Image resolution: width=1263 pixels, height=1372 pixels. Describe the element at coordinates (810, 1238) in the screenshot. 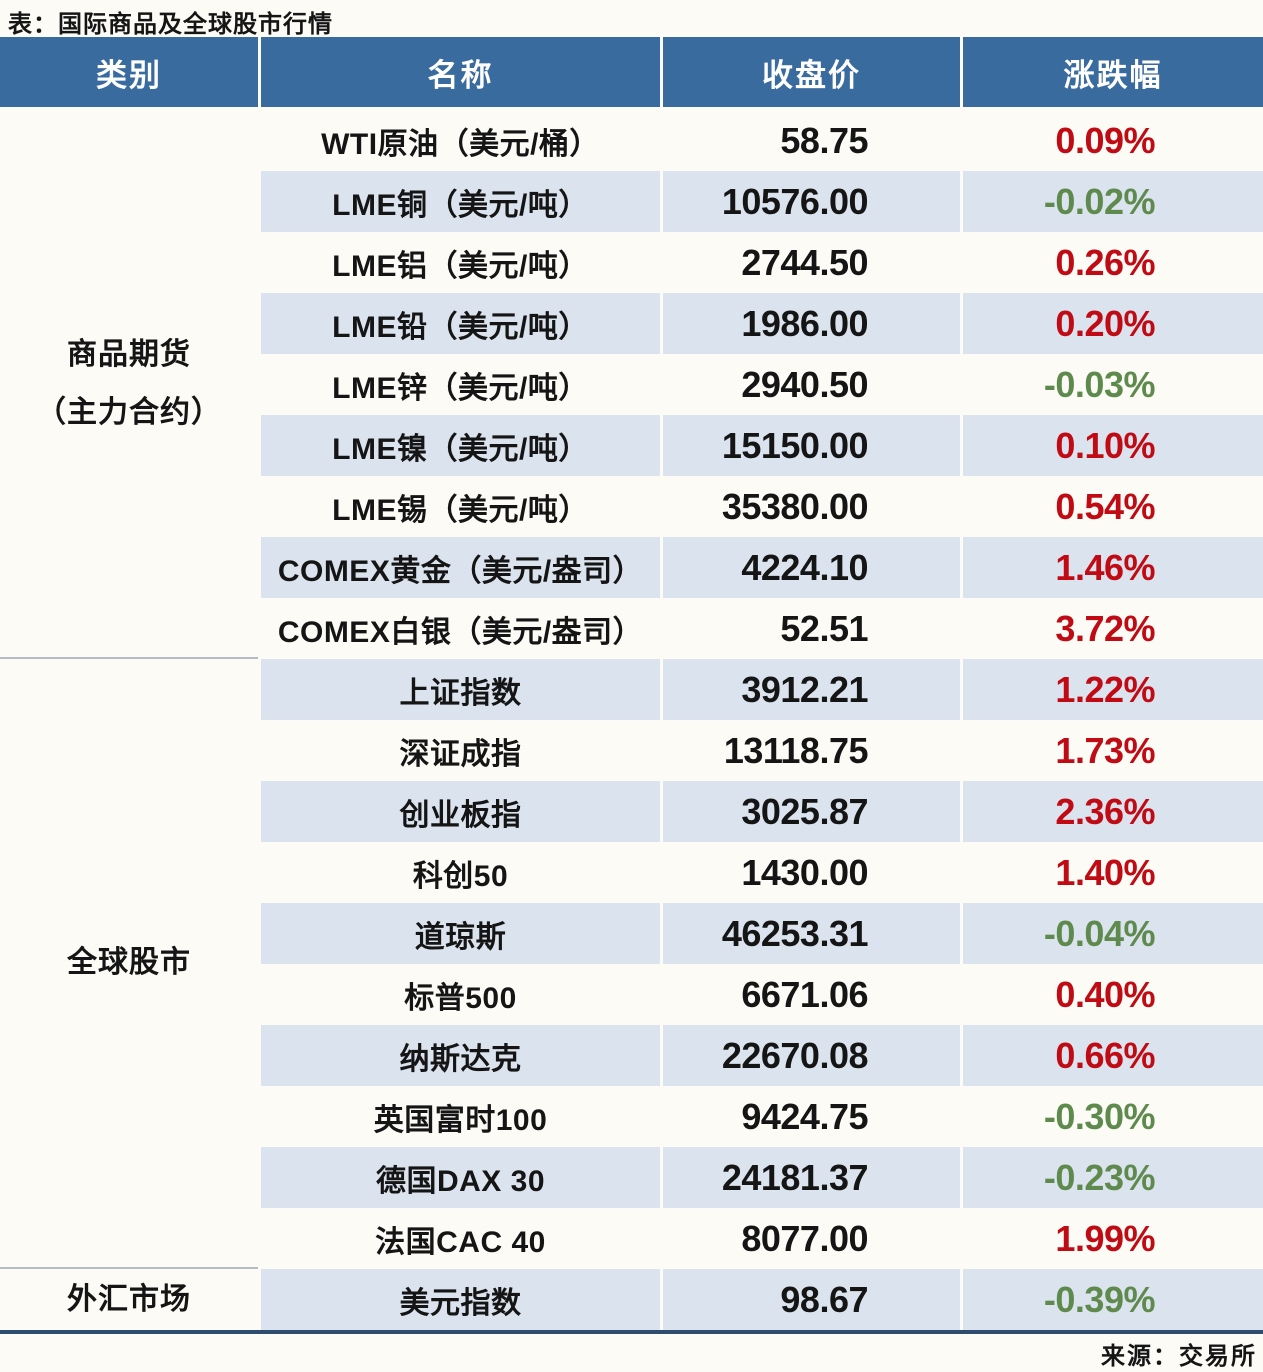

I see `close-price-cell: 8077.00` at that location.